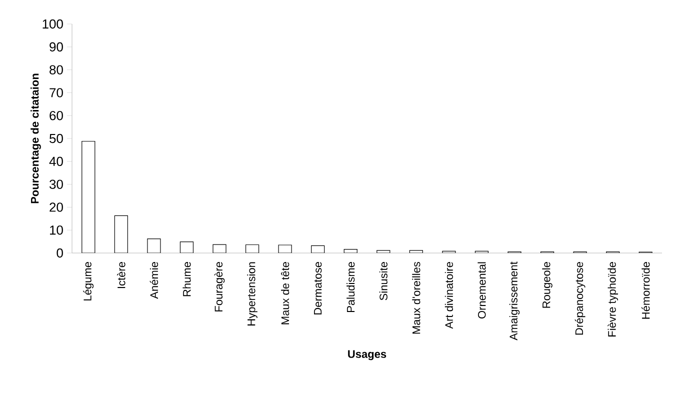 The height and width of the screenshot is (405, 682). I want to click on y-tick-label: 10, so click(56, 230).